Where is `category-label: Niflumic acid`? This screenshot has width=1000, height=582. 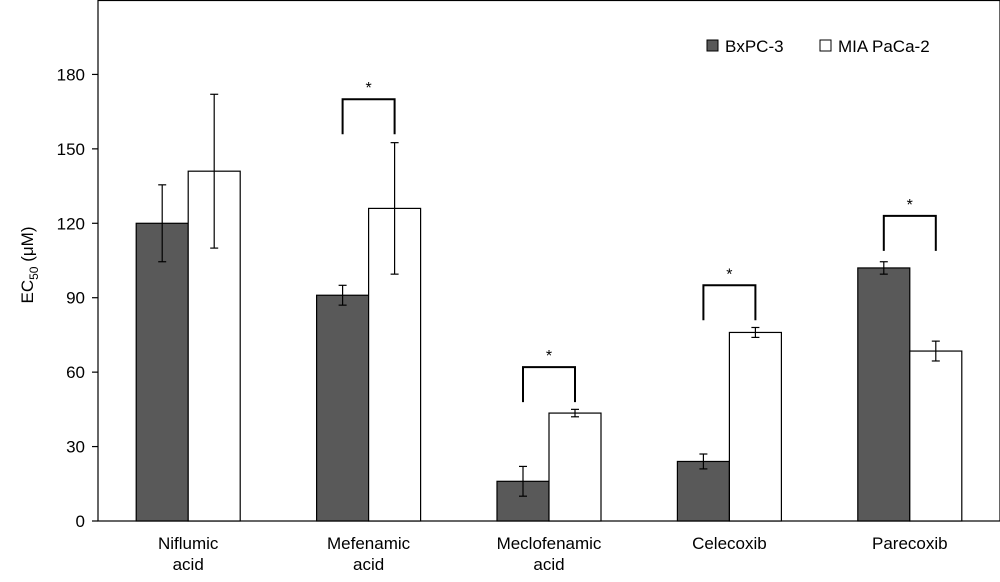
category-label: Niflumic acid is located at coordinates (188, 554).